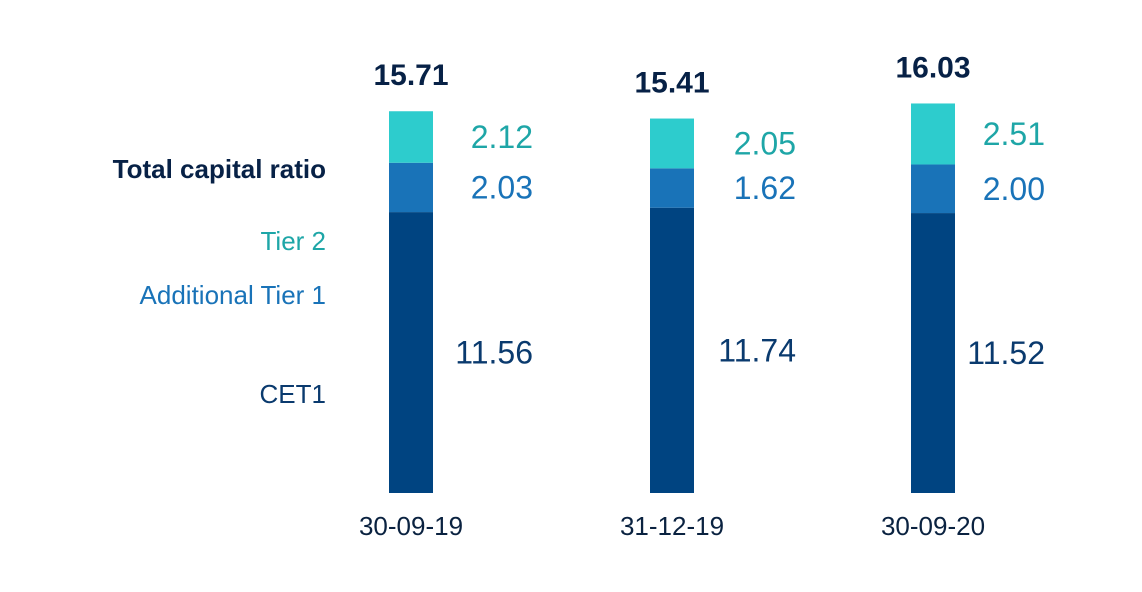 This screenshot has height=592, width=1142. What do you see at coordinates (765, 188) in the screenshot?
I see `value-label-additional-tier-1-2: 1.62` at bounding box center [765, 188].